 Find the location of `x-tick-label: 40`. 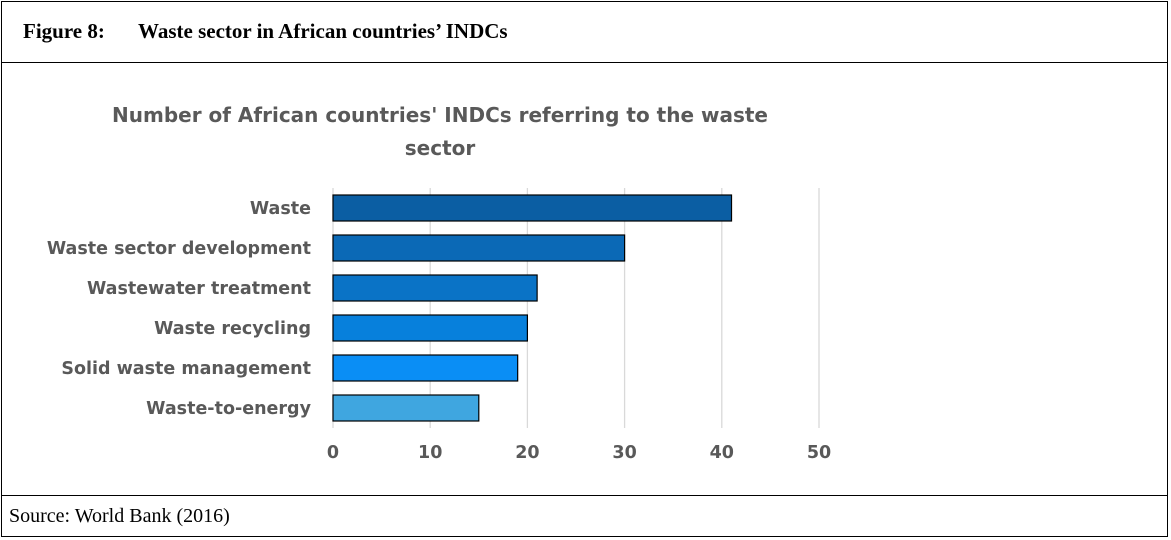

x-tick-label: 40 is located at coordinates (722, 453).